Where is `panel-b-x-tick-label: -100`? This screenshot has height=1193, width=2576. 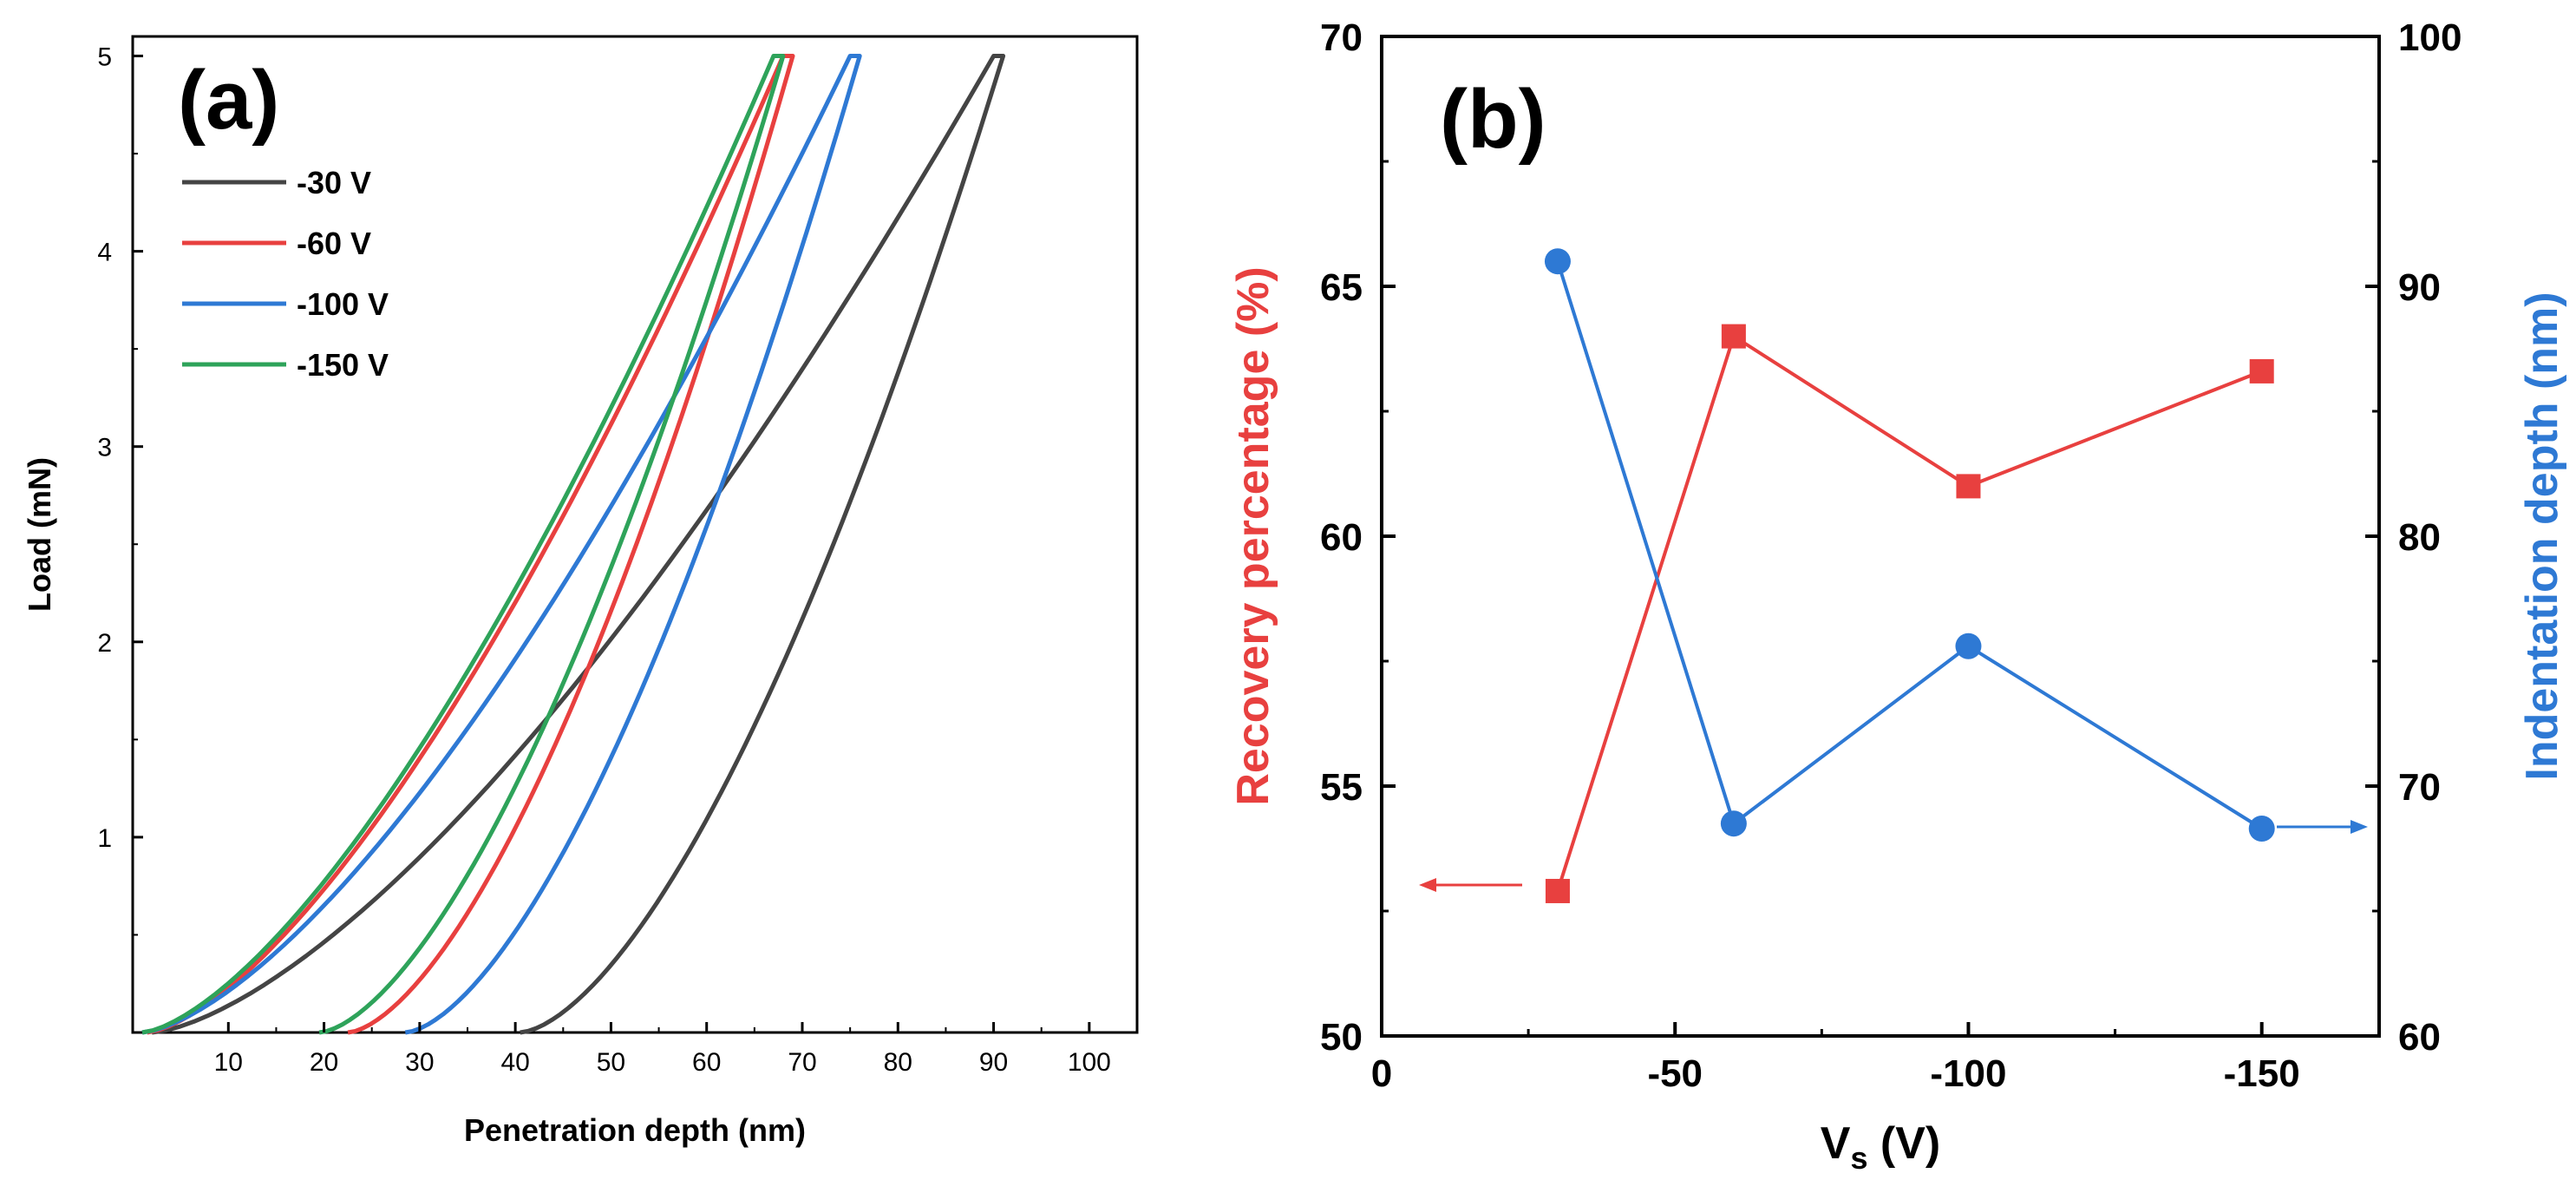 panel-b-x-tick-label: -100 is located at coordinates (1968, 1073).